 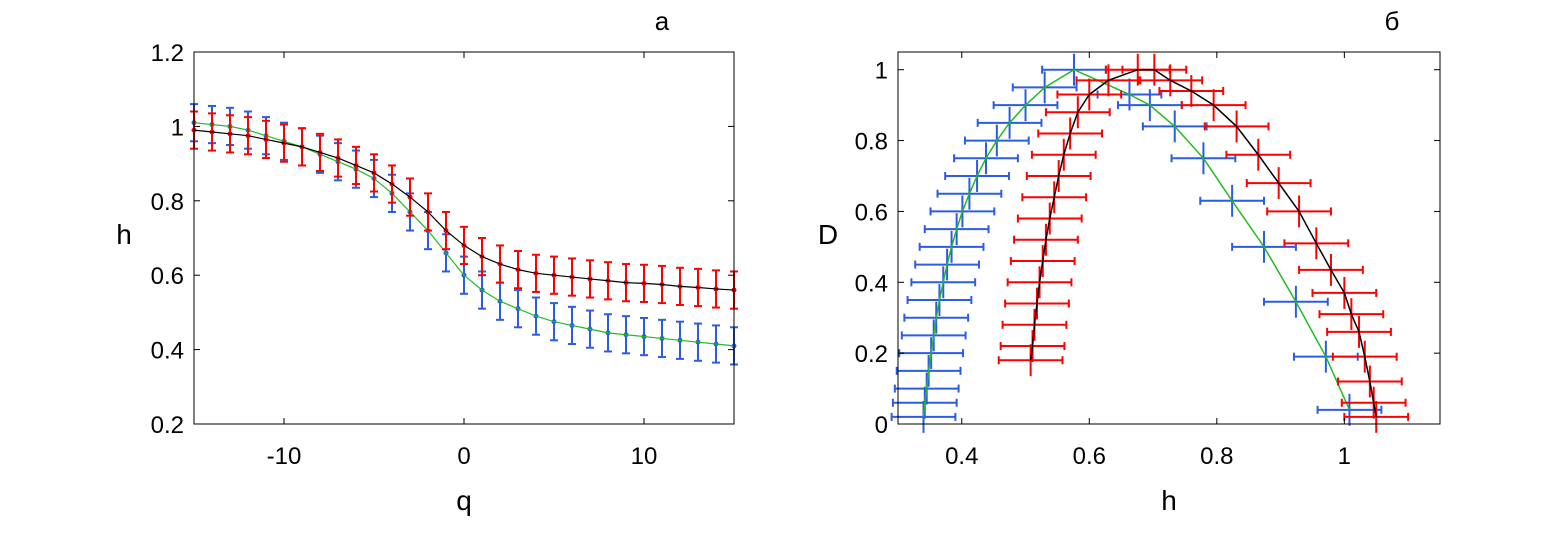 What do you see at coordinates (662, 21) in the screenshot?
I see `panel-label: а` at bounding box center [662, 21].